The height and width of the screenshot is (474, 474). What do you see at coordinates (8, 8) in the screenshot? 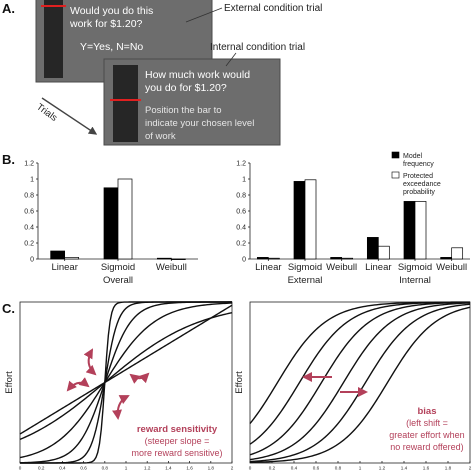
I see `panel-a-label: A.` at bounding box center [8, 8].